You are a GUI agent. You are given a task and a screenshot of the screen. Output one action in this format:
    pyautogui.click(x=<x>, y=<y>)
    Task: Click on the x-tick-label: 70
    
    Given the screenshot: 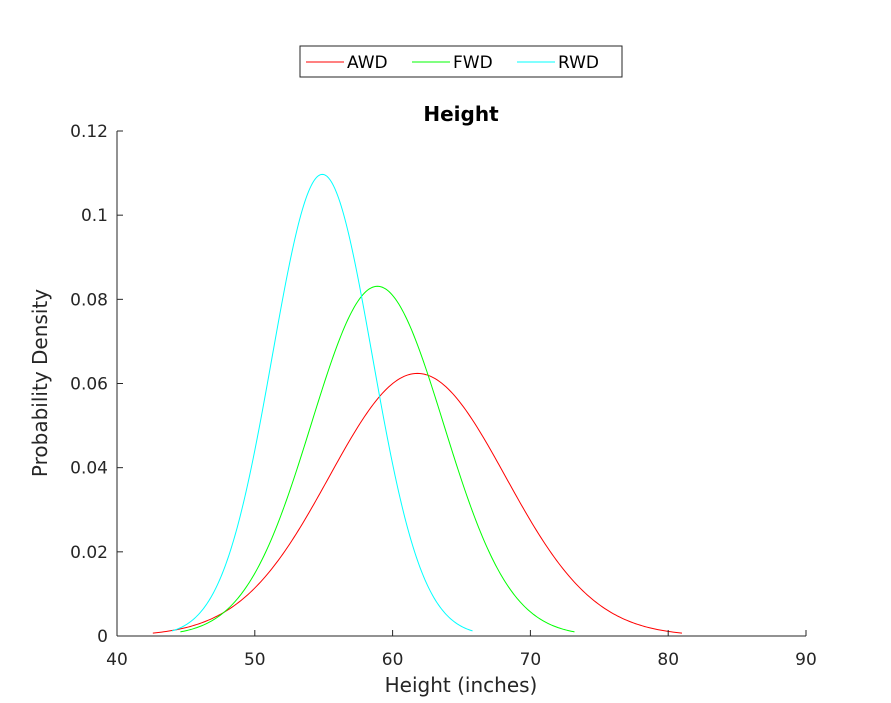 What is the action you would take?
    pyautogui.click(x=531, y=660)
    